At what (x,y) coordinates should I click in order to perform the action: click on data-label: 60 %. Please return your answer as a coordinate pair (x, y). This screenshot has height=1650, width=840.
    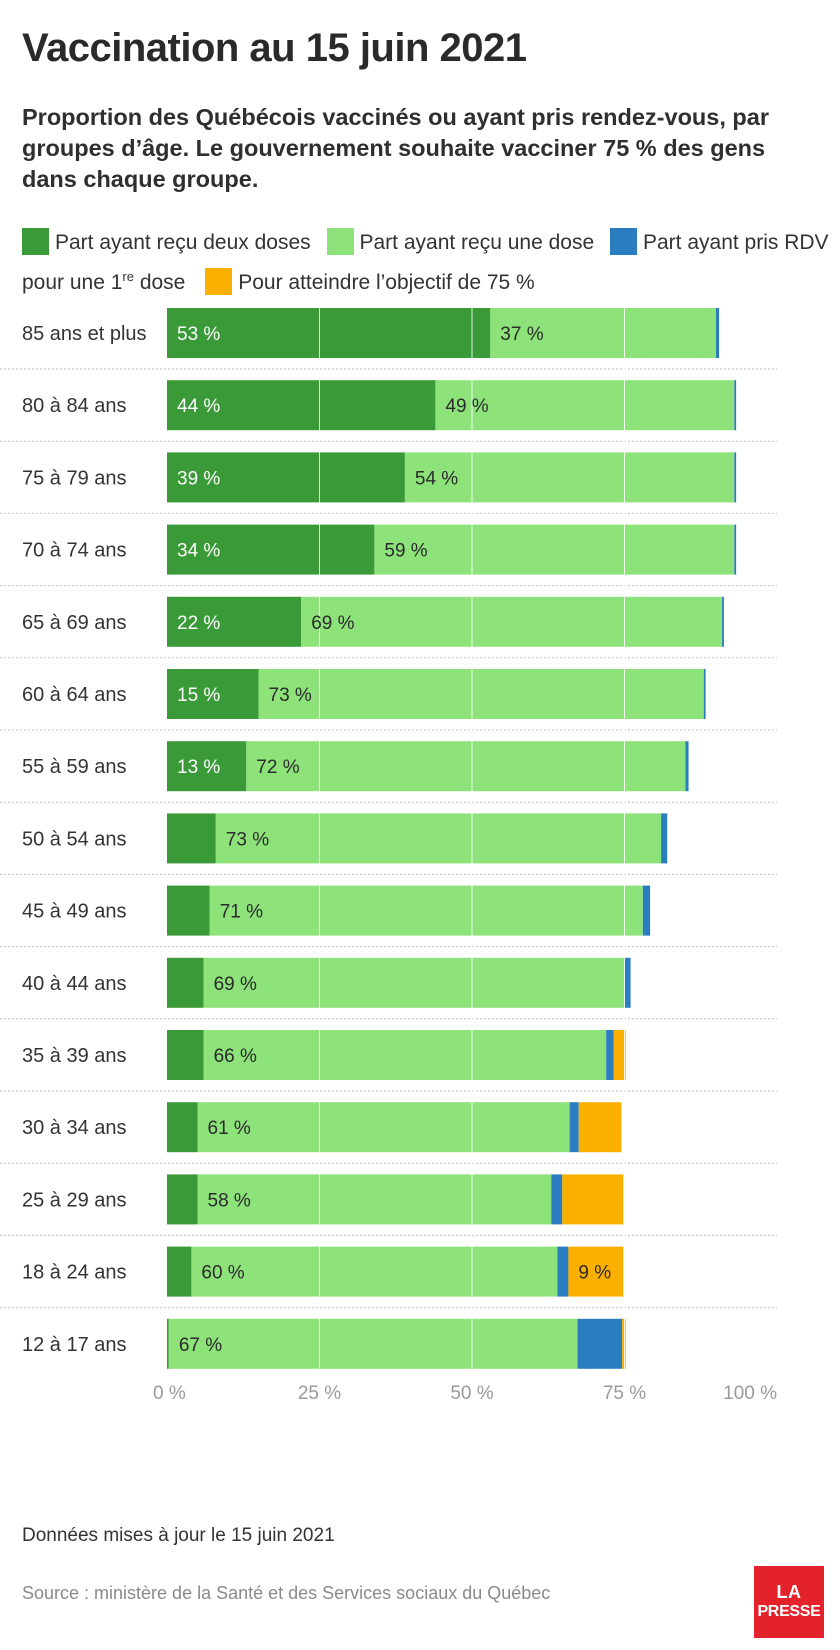
    Looking at the image, I should click on (222, 1273).